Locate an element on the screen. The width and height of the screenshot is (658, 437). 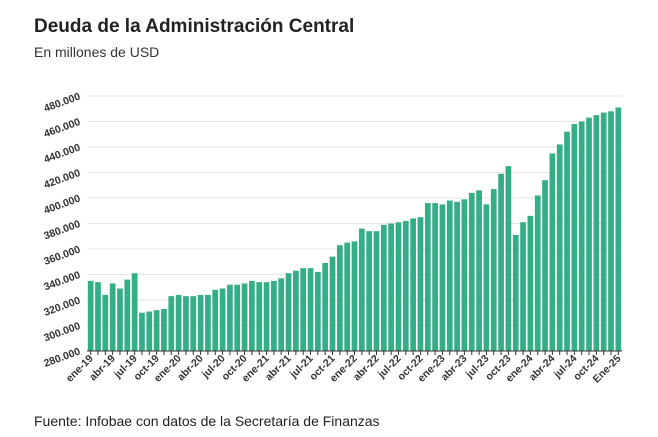
y-tick-label: 380.000 is located at coordinates (62, 230).